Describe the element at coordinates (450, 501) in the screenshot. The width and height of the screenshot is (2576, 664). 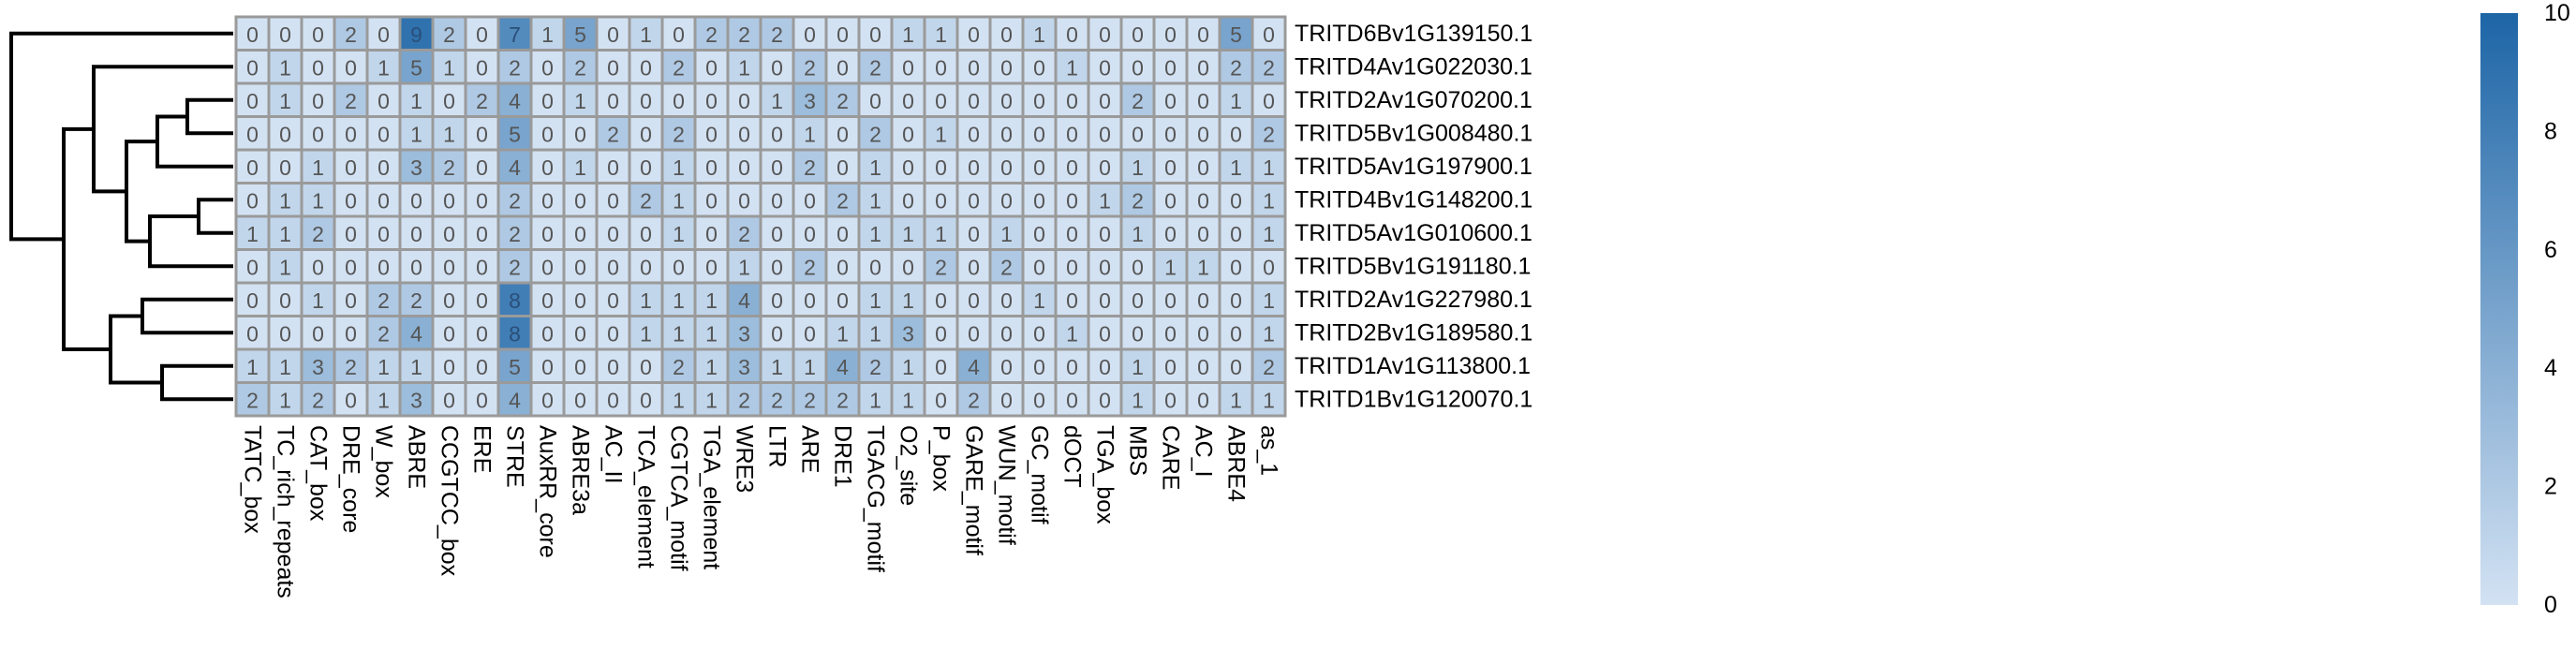
I see `column-label: CCGTCC_box` at that location.